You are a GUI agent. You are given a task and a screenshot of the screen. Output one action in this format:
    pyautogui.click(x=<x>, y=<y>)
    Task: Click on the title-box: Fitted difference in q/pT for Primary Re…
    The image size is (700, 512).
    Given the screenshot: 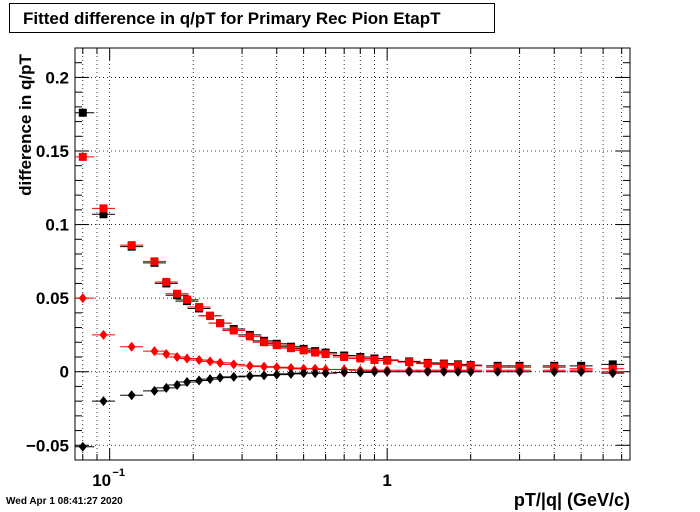 What is the action you would take?
    pyautogui.click(x=252, y=18)
    